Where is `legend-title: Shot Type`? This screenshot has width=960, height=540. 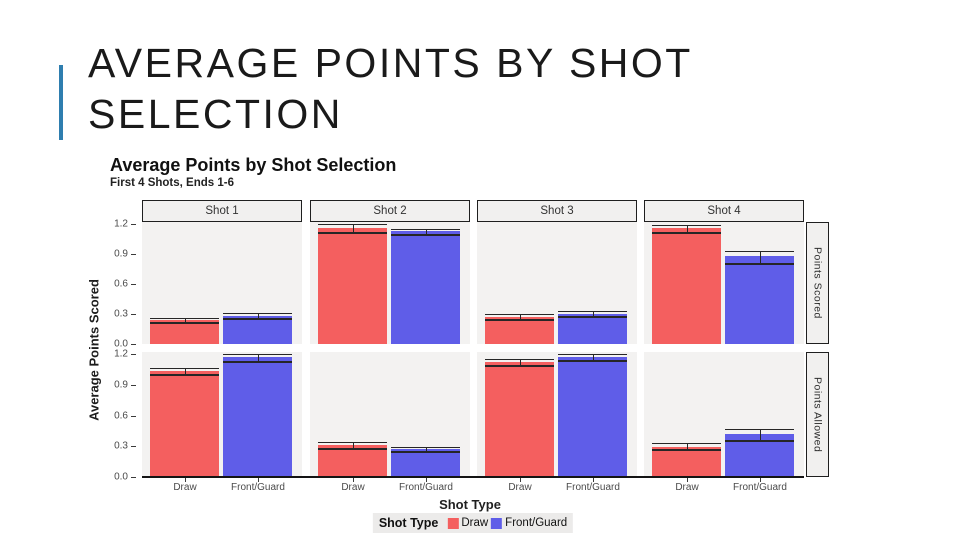
legend-title: Shot Type is located at coordinates (408, 523).